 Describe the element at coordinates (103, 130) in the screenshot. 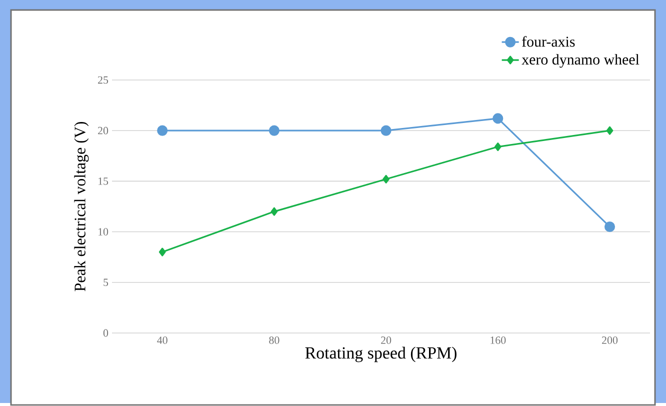

I see `y-tick-label: 20` at that location.